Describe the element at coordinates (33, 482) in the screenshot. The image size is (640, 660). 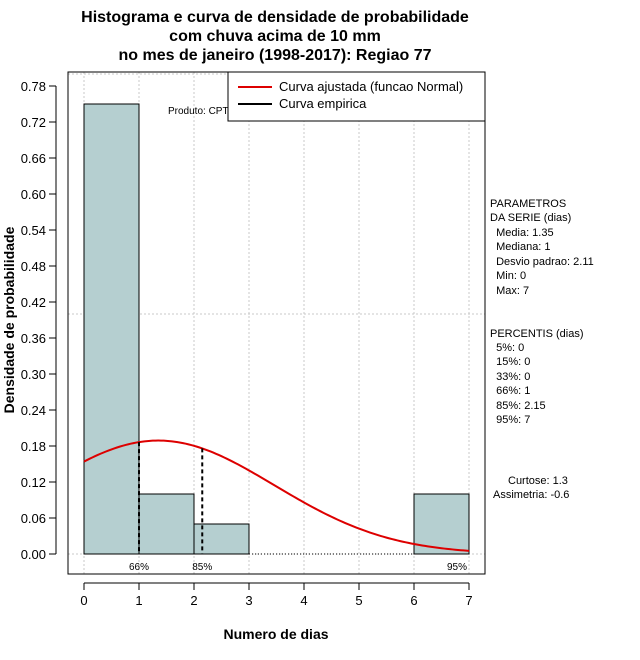
I see `y-tick-label: 0.12` at that location.